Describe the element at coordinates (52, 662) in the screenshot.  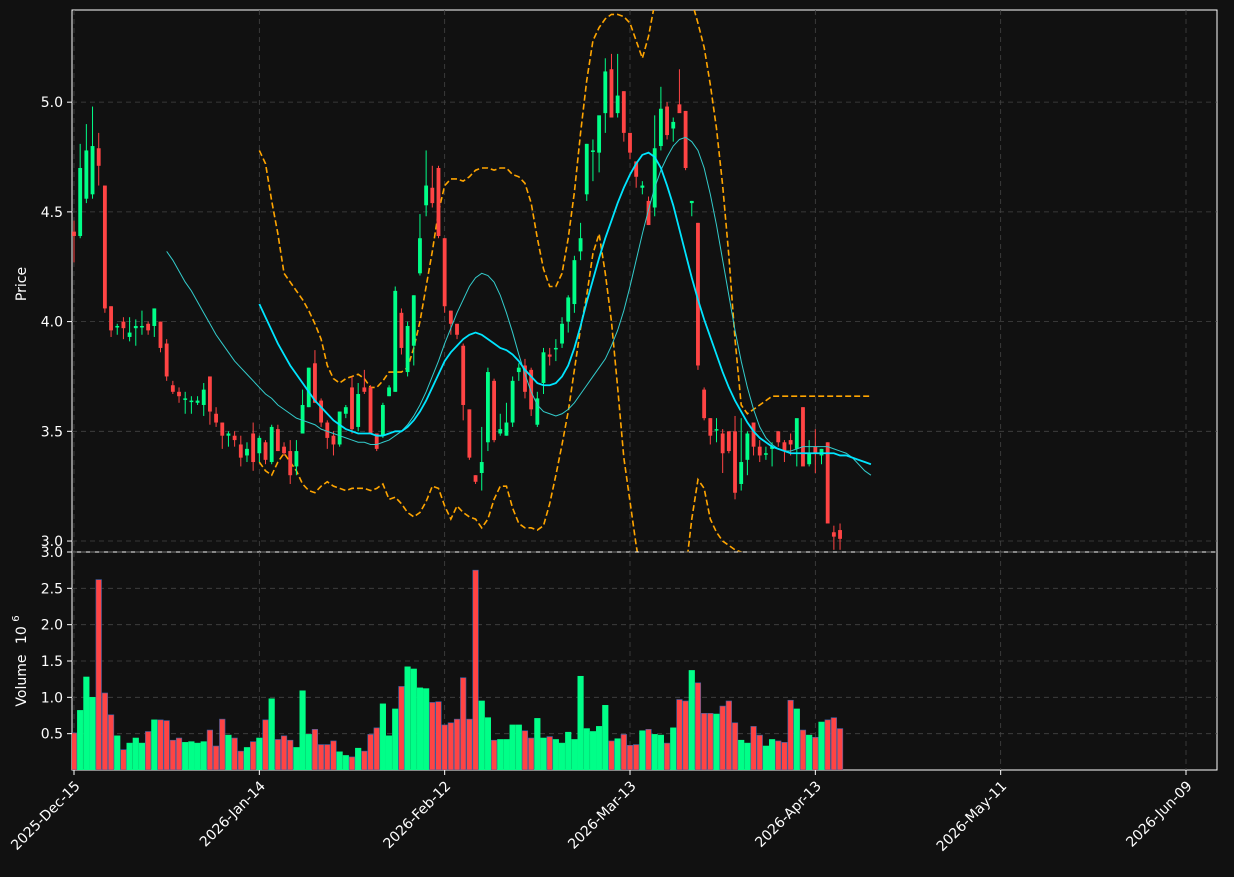
I see `volume-tick-label: 1.5` at that location.